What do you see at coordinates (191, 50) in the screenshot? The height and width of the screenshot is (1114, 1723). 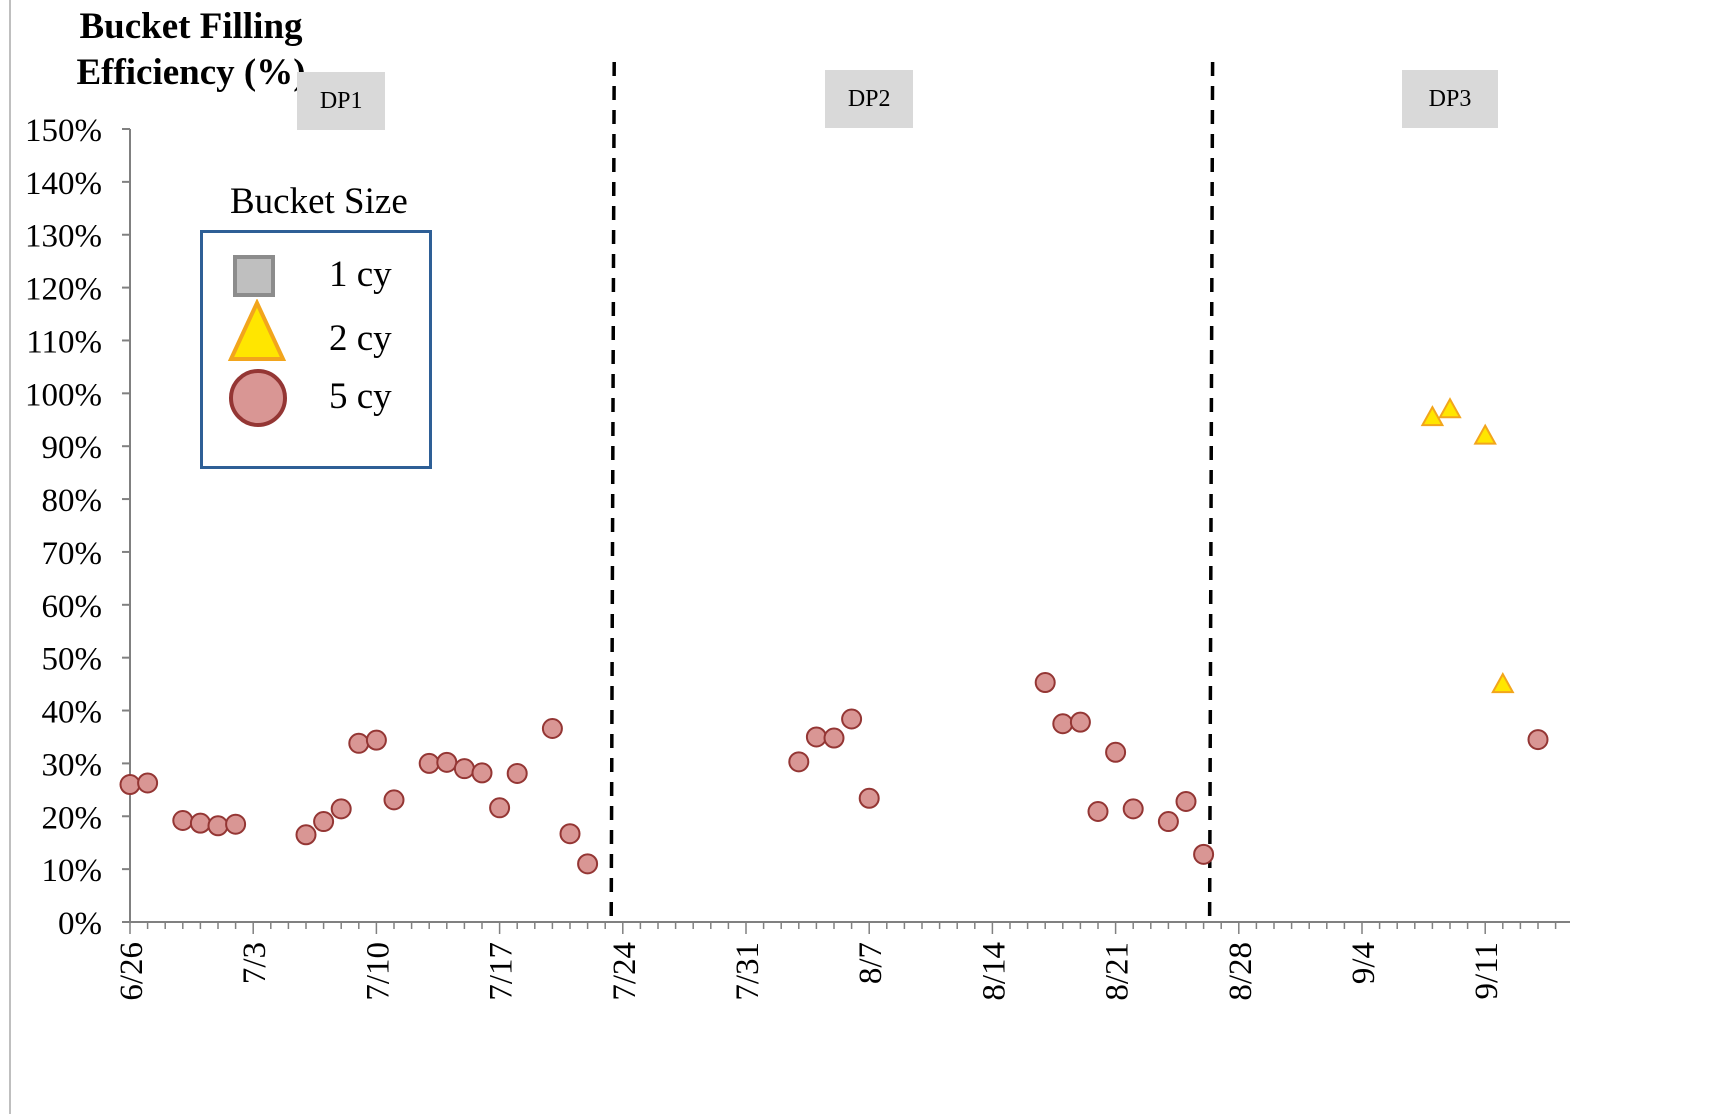 I see `y-axis-title: Bucket Filling Efficiency (%)` at bounding box center [191, 50].